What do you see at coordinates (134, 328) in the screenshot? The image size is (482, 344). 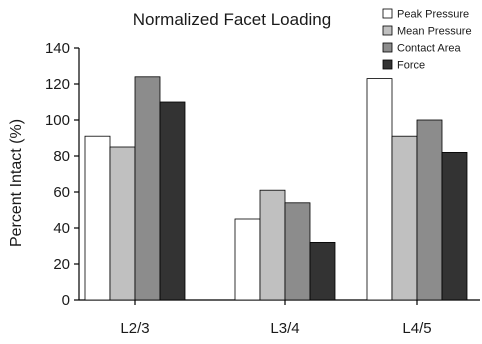 I see `x-tick-label: L2/3` at bounding box center [134, 328].